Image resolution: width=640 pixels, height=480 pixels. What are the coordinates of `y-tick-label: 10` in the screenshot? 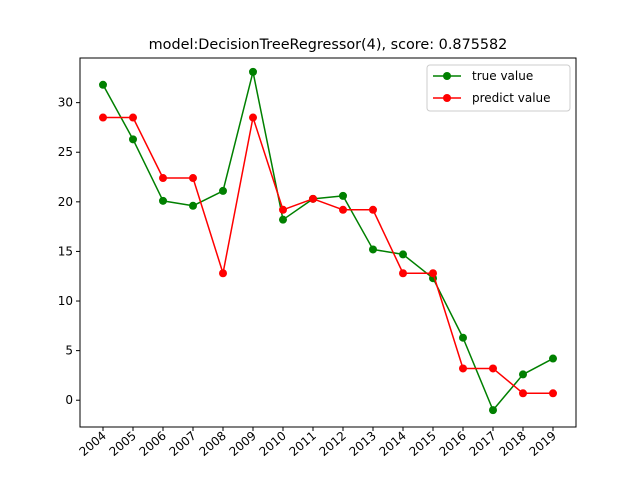 It's located at (65, 301).